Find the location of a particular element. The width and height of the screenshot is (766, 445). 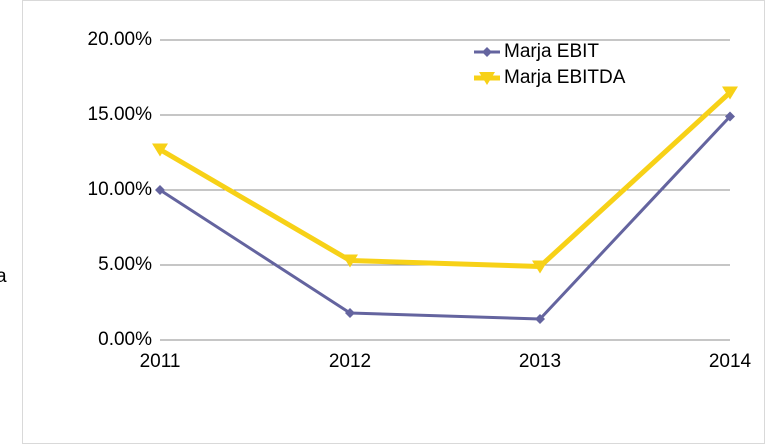

y-tick-label: 0.00% is located at coordinates (125, 339).